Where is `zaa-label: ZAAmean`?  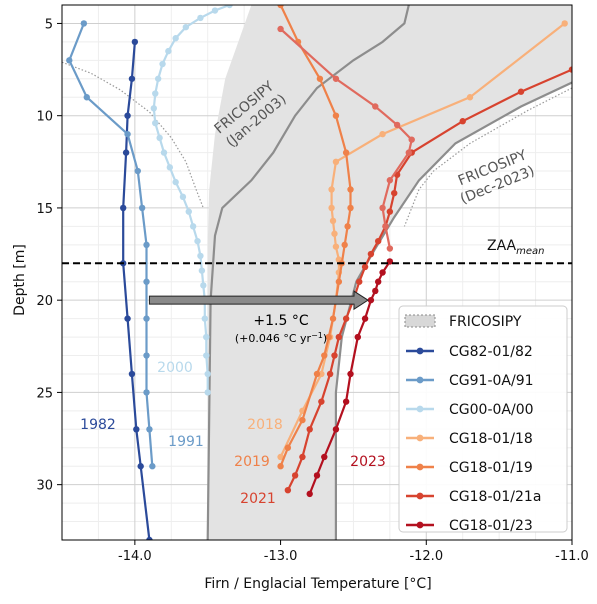 zaa-label: ZAAmean is located at coordinates (516, 247).